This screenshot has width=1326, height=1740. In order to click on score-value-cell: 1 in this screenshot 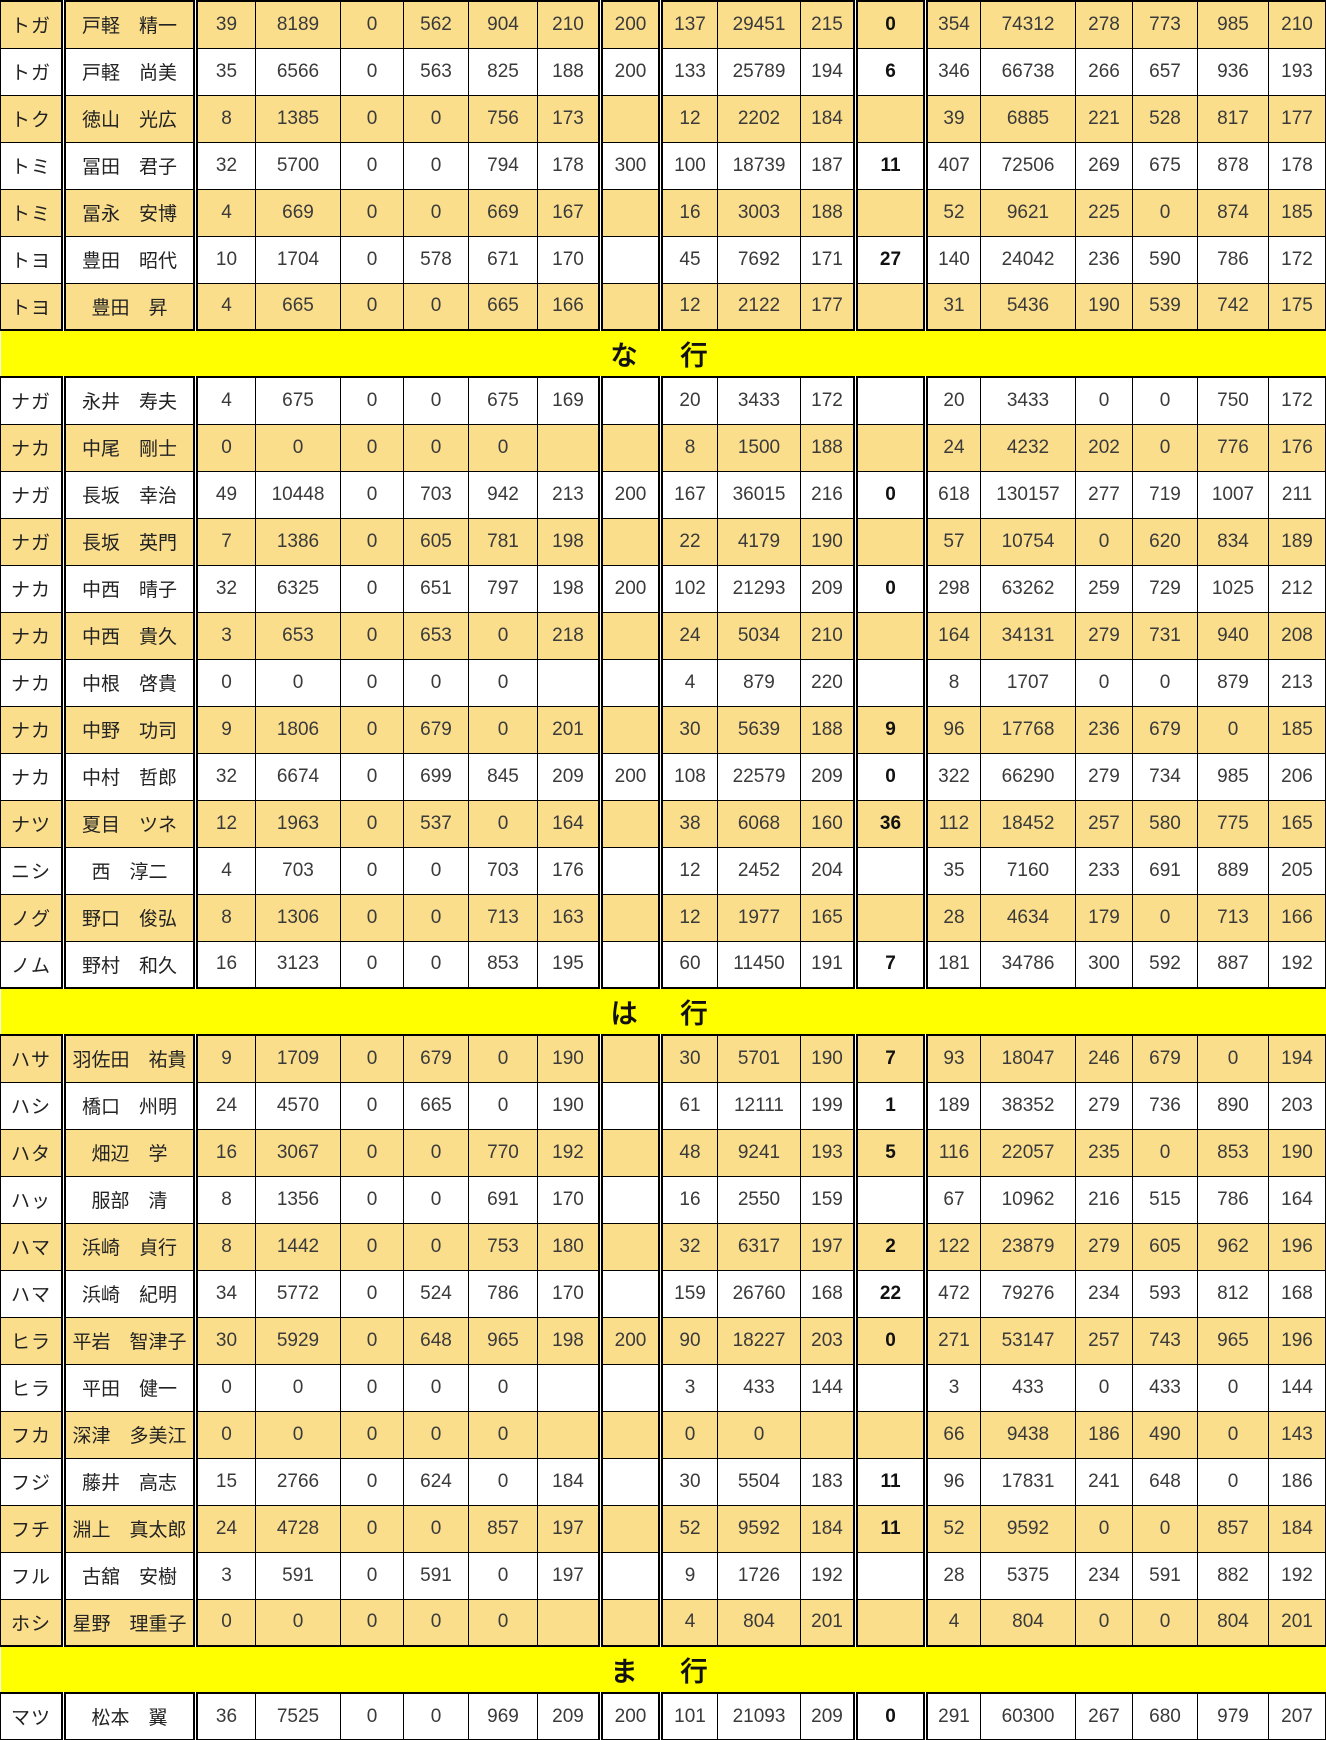, I will do `click(890, 1105)`.